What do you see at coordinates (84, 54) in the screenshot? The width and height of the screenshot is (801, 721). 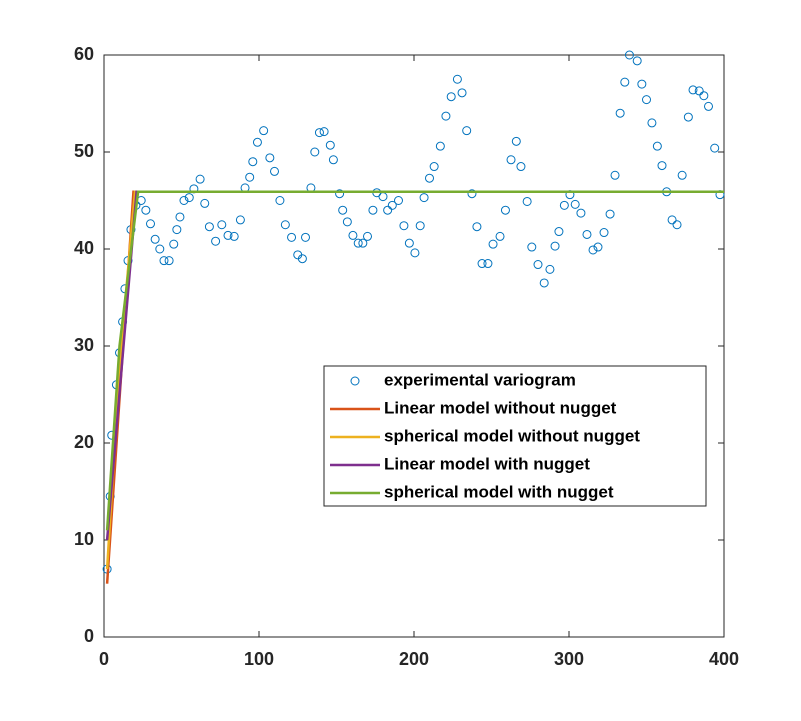 I see `y-tick-label: 60` at bounding box center [84, 54].